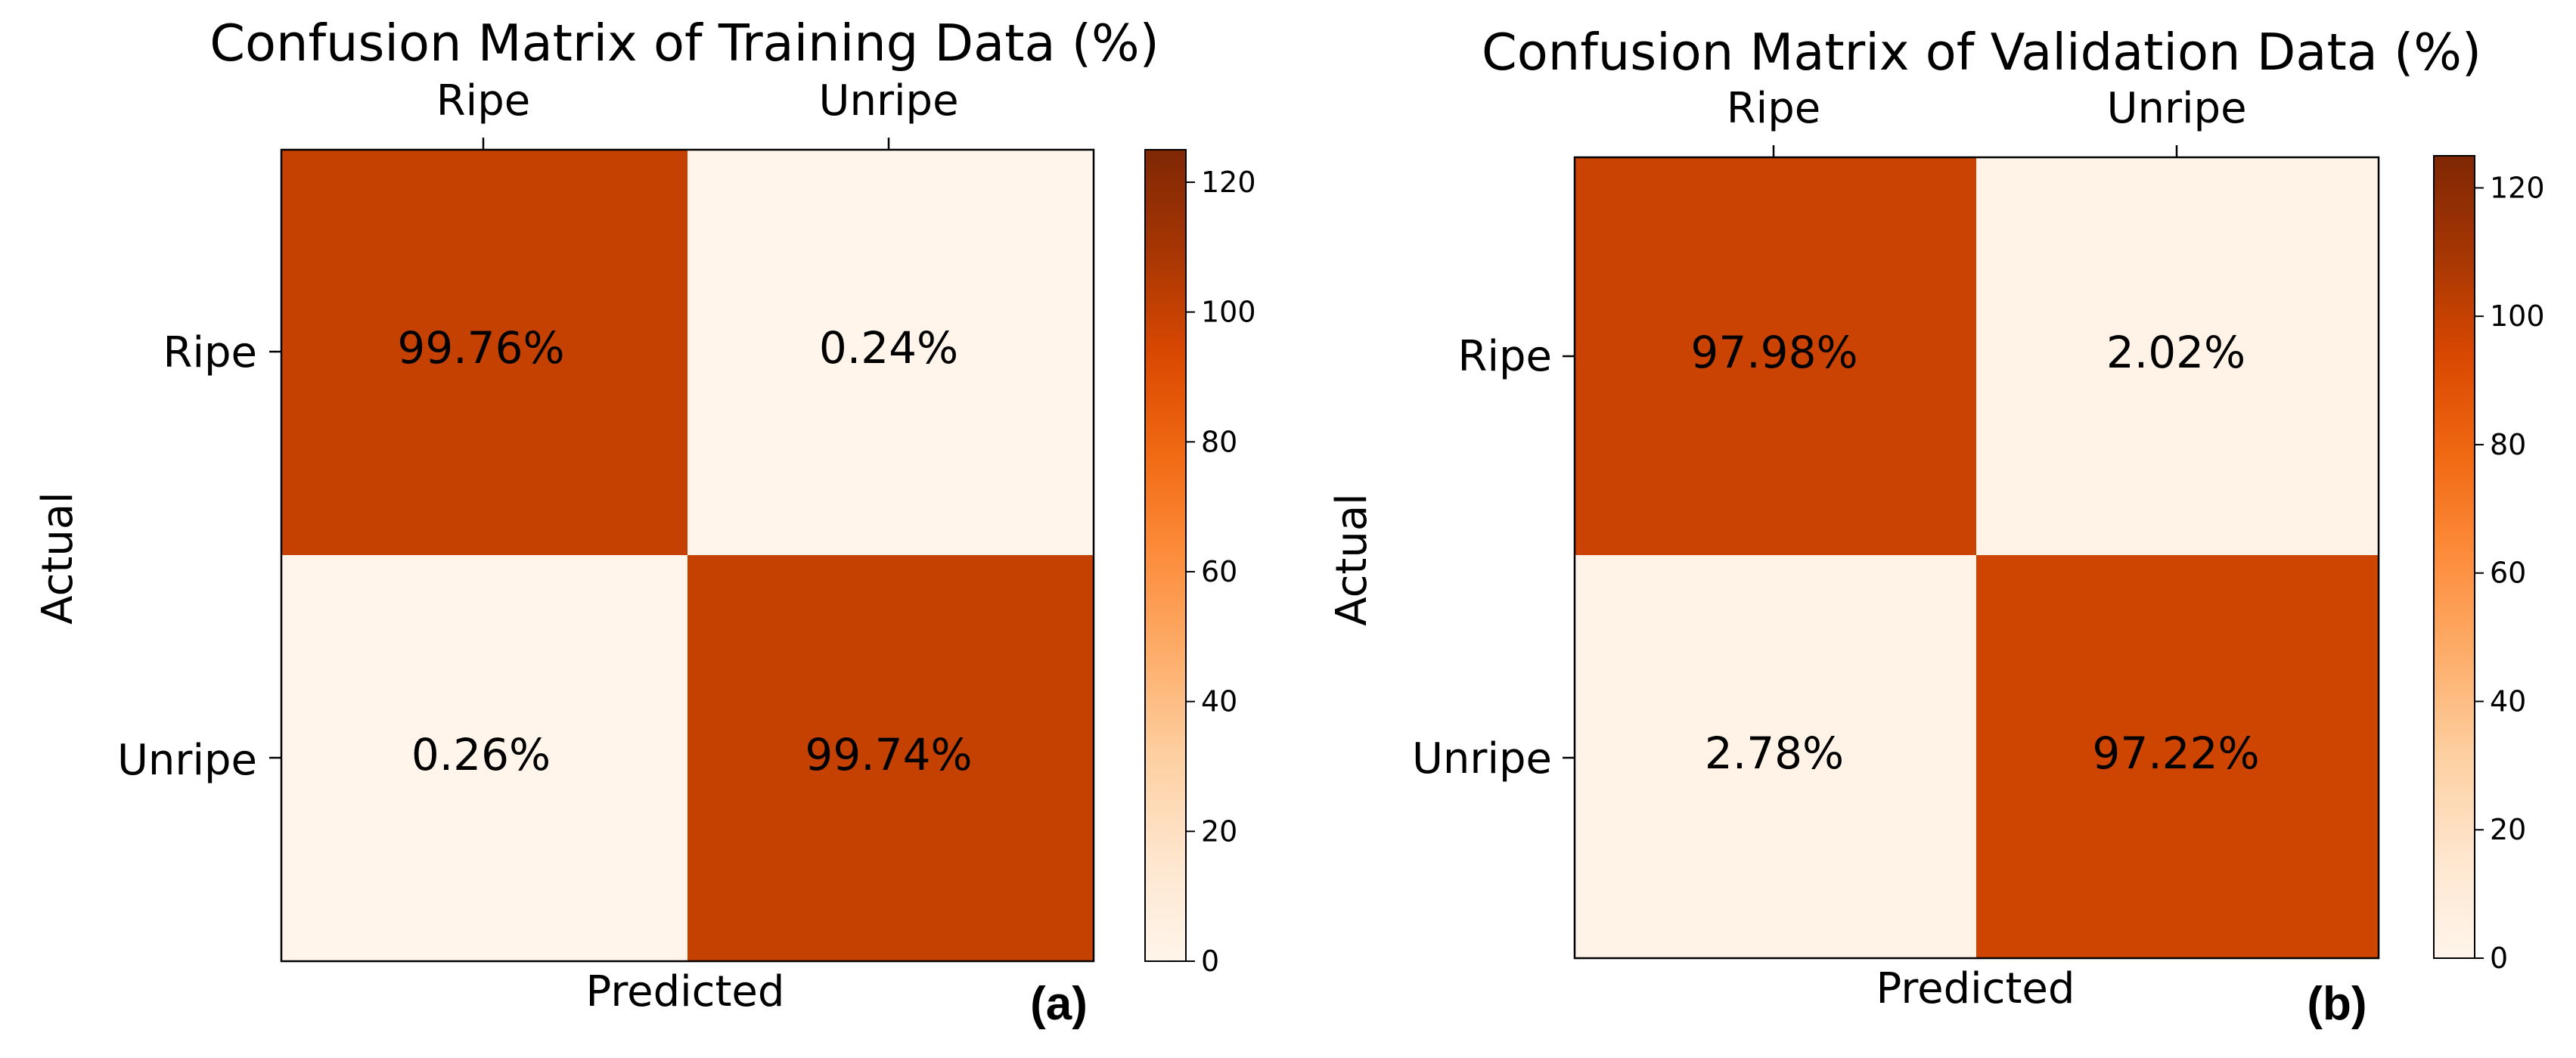 The image size is (2576, 1058). I want to click on chart-title-validation: Confusion Matrix of Validation Data (%), so click(1981, 53).